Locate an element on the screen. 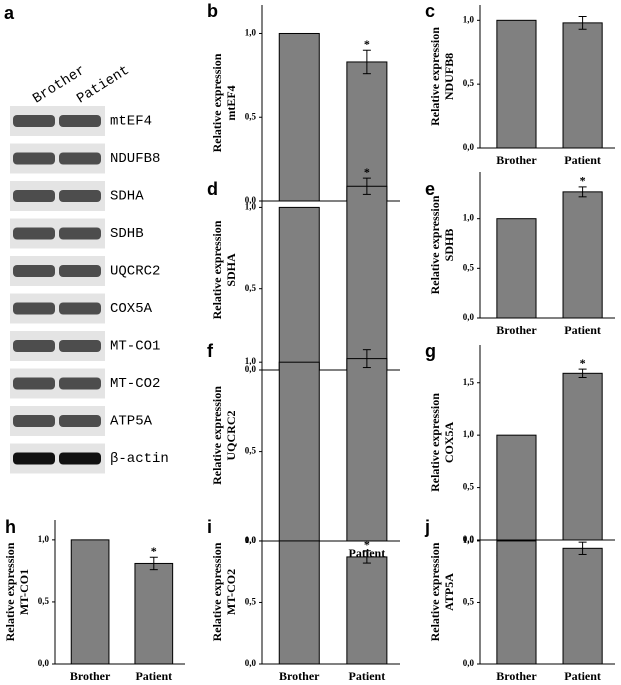 This screenshot has width=621, height=685. panel-letter: b is located at coordinates (212, 11).